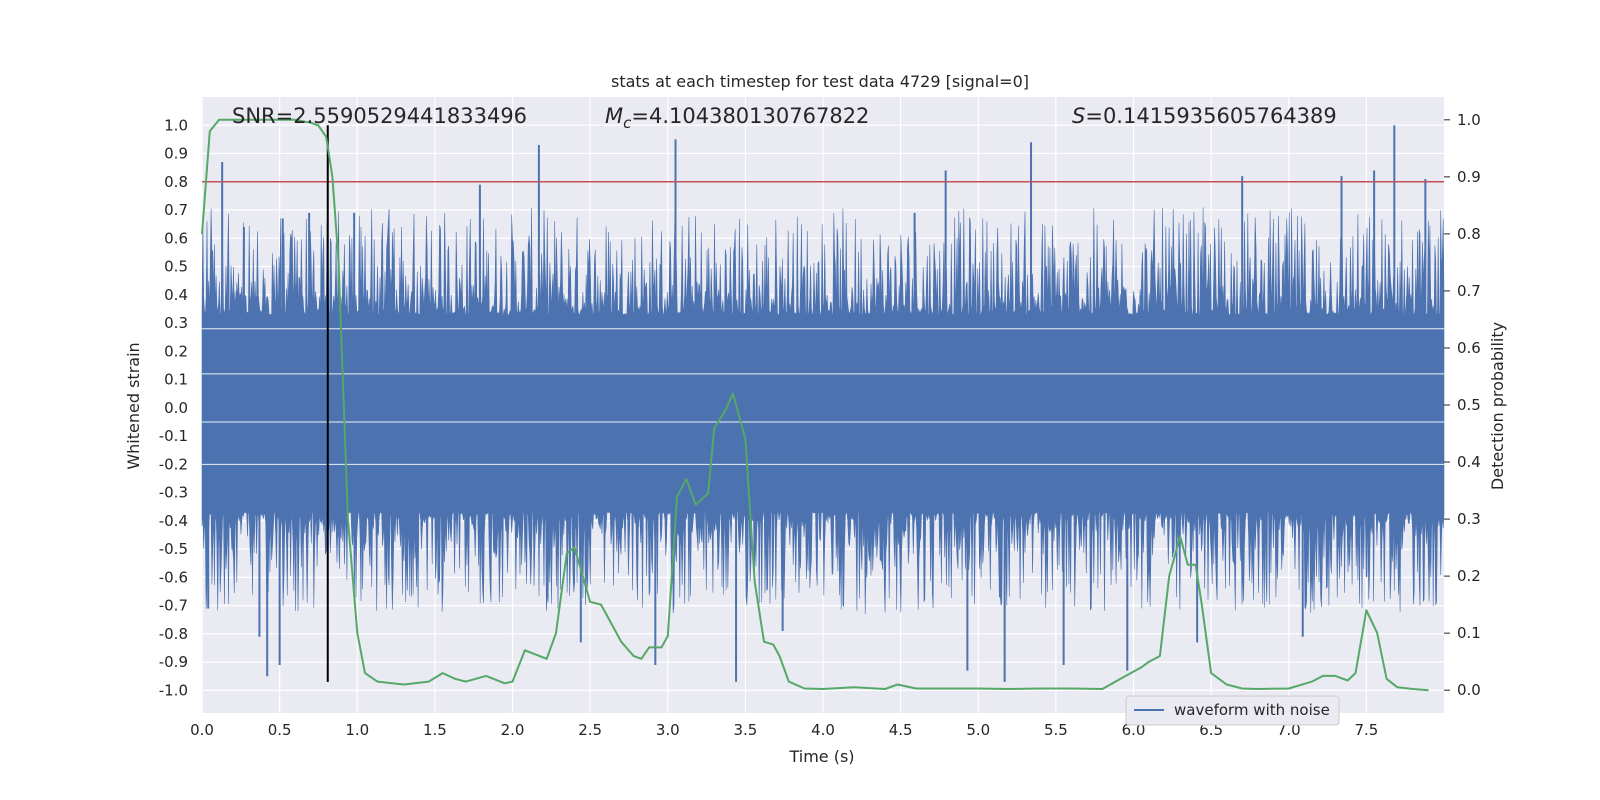  I want to click on y-tick-label-left: 0.0, so click(176, 408).